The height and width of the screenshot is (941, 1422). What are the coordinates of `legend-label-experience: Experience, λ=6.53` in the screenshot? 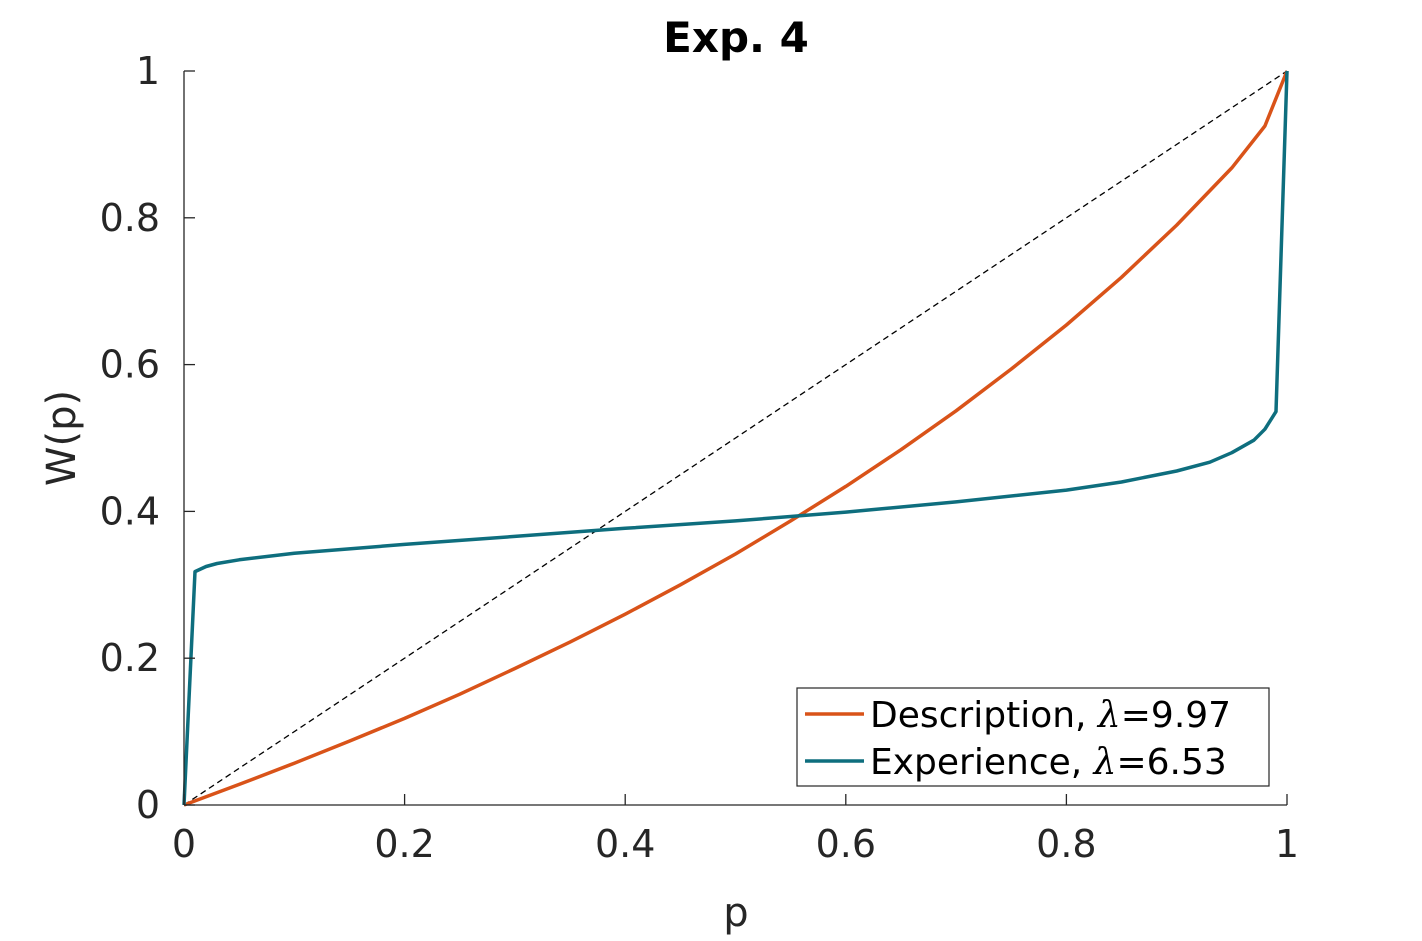 It's located at (1048, 762).